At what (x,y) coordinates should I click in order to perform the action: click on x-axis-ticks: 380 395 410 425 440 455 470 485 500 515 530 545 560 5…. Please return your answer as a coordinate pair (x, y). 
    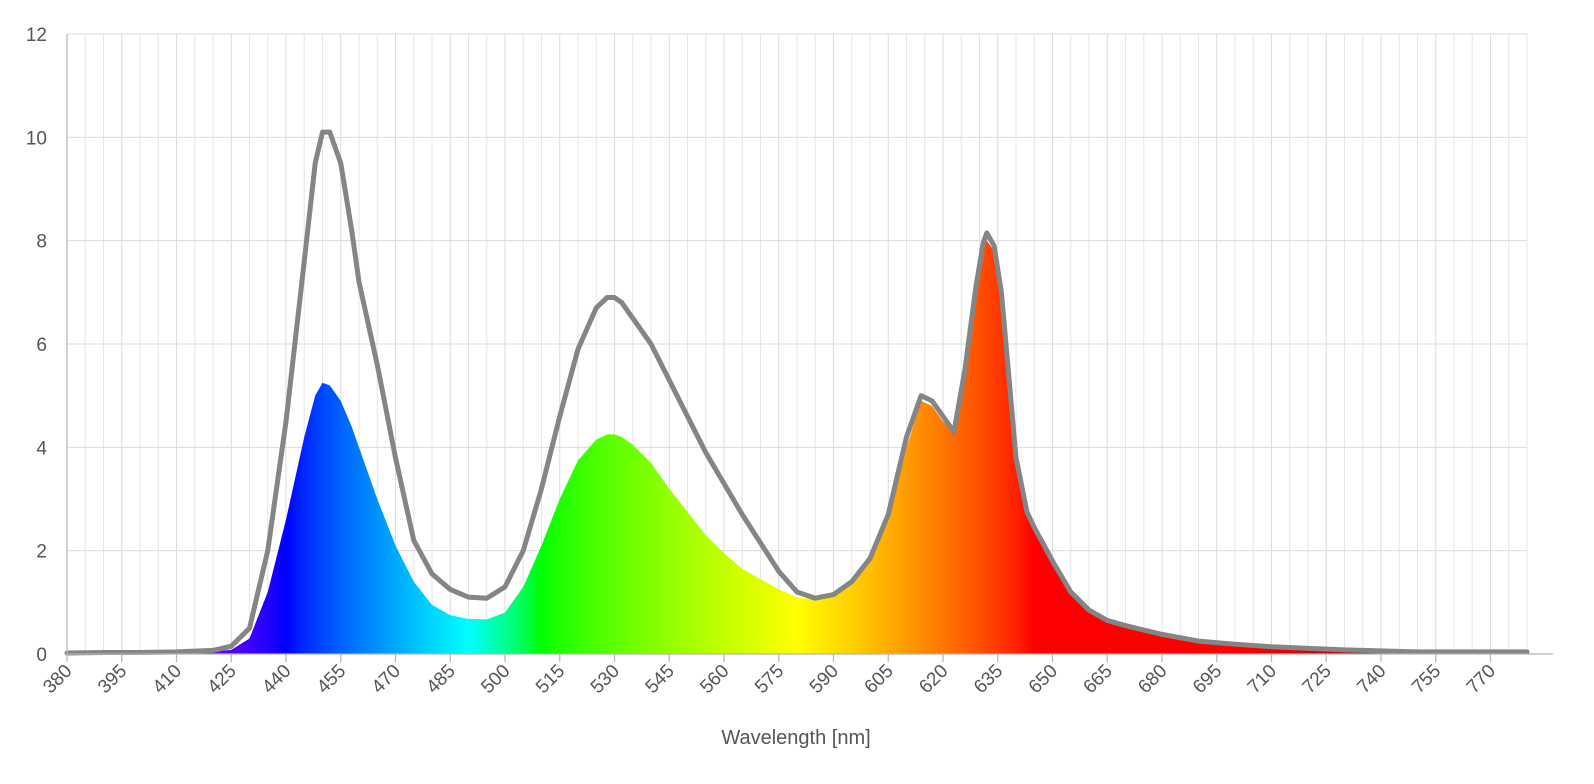
    Looking at the image, I should click on (769, 676).